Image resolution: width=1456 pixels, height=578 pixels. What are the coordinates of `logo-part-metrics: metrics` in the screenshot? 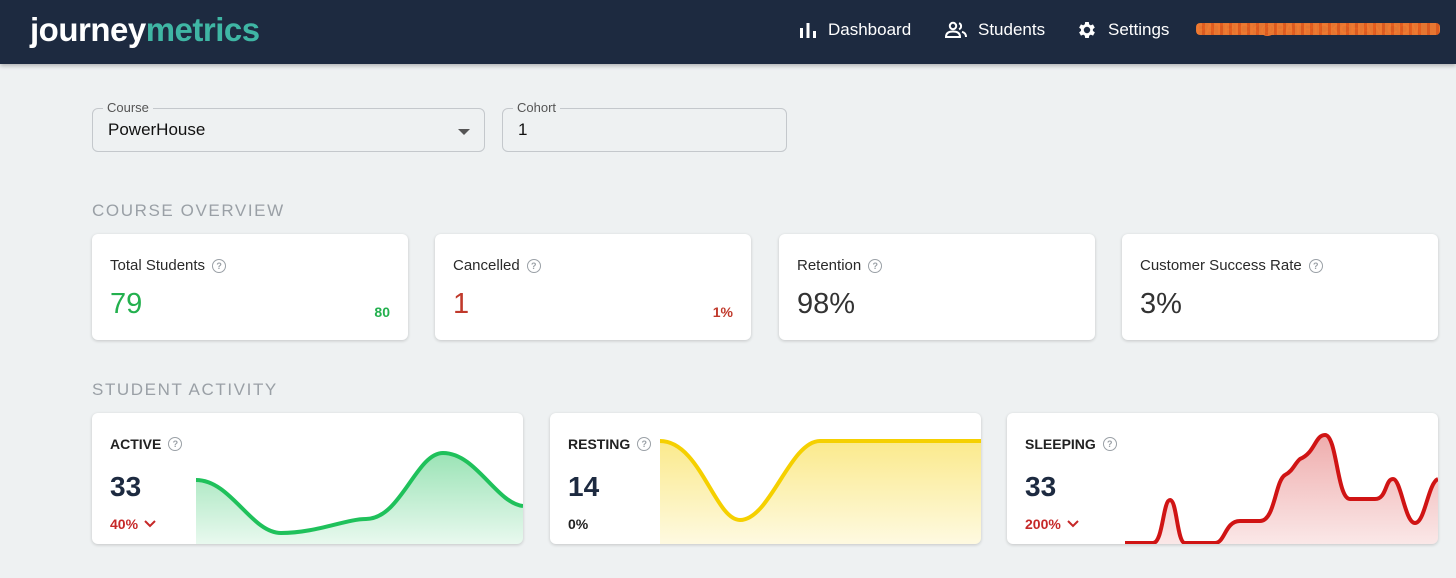 It's located at (202, 29).